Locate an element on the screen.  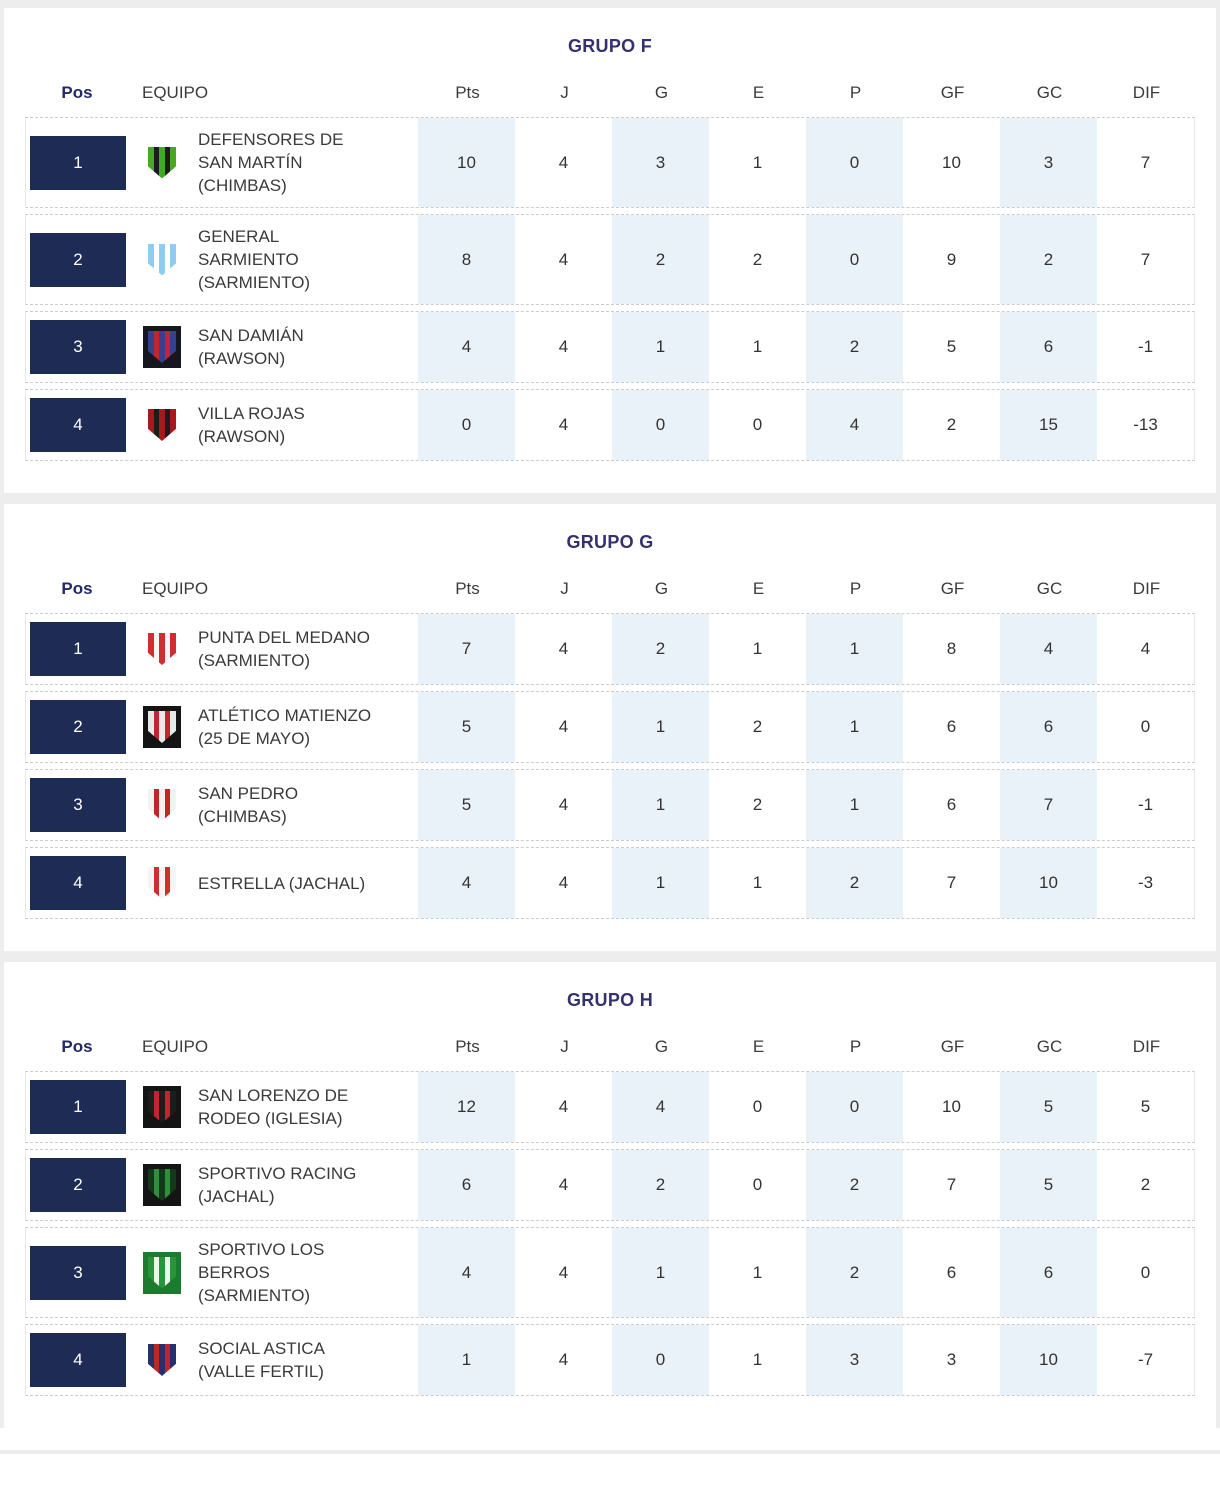
stat-pts: 6 is located at coordinates (466, 1185).